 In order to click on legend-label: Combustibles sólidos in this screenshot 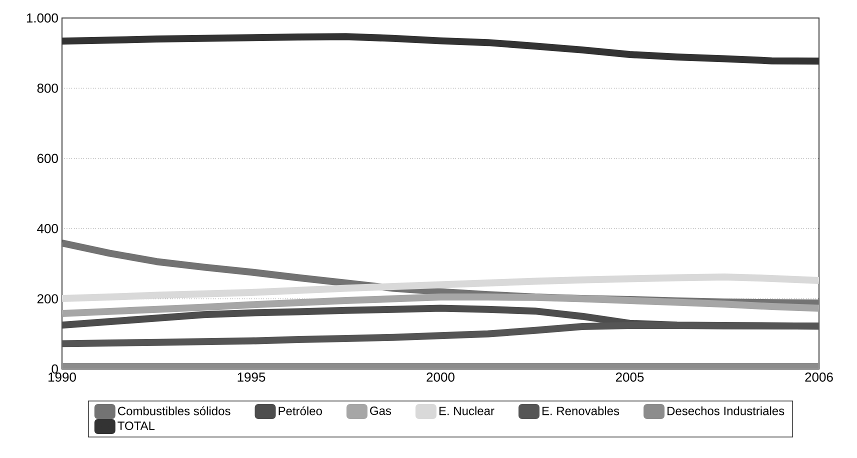, I will do `click(174, 411)`.